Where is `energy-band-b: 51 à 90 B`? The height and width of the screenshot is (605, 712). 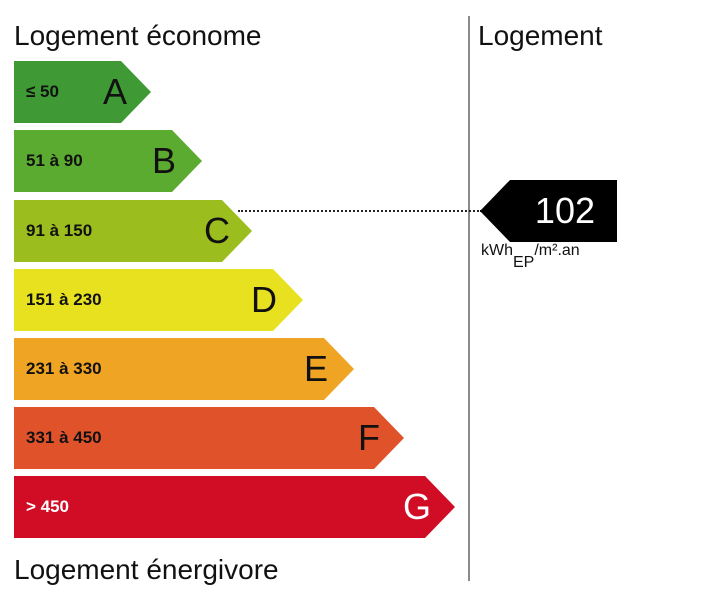
energy-band-b: 51 à 90 B is located at coordinates (108, 161).